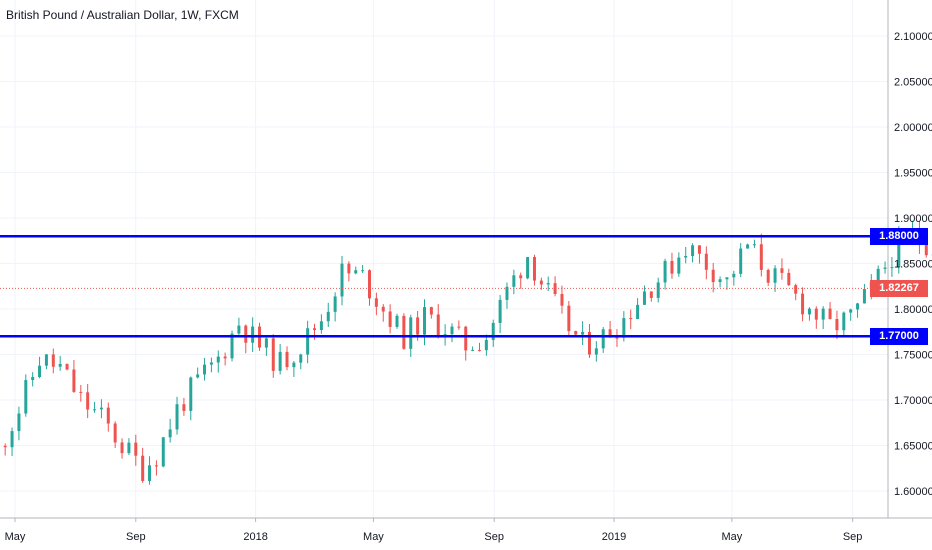 Image resolution: width=932 pixels, height=550 pixels. Describe the element at coordinates (899, 236) in the screenshot. I see `level-1880-price-label: 1.88000` at that location.